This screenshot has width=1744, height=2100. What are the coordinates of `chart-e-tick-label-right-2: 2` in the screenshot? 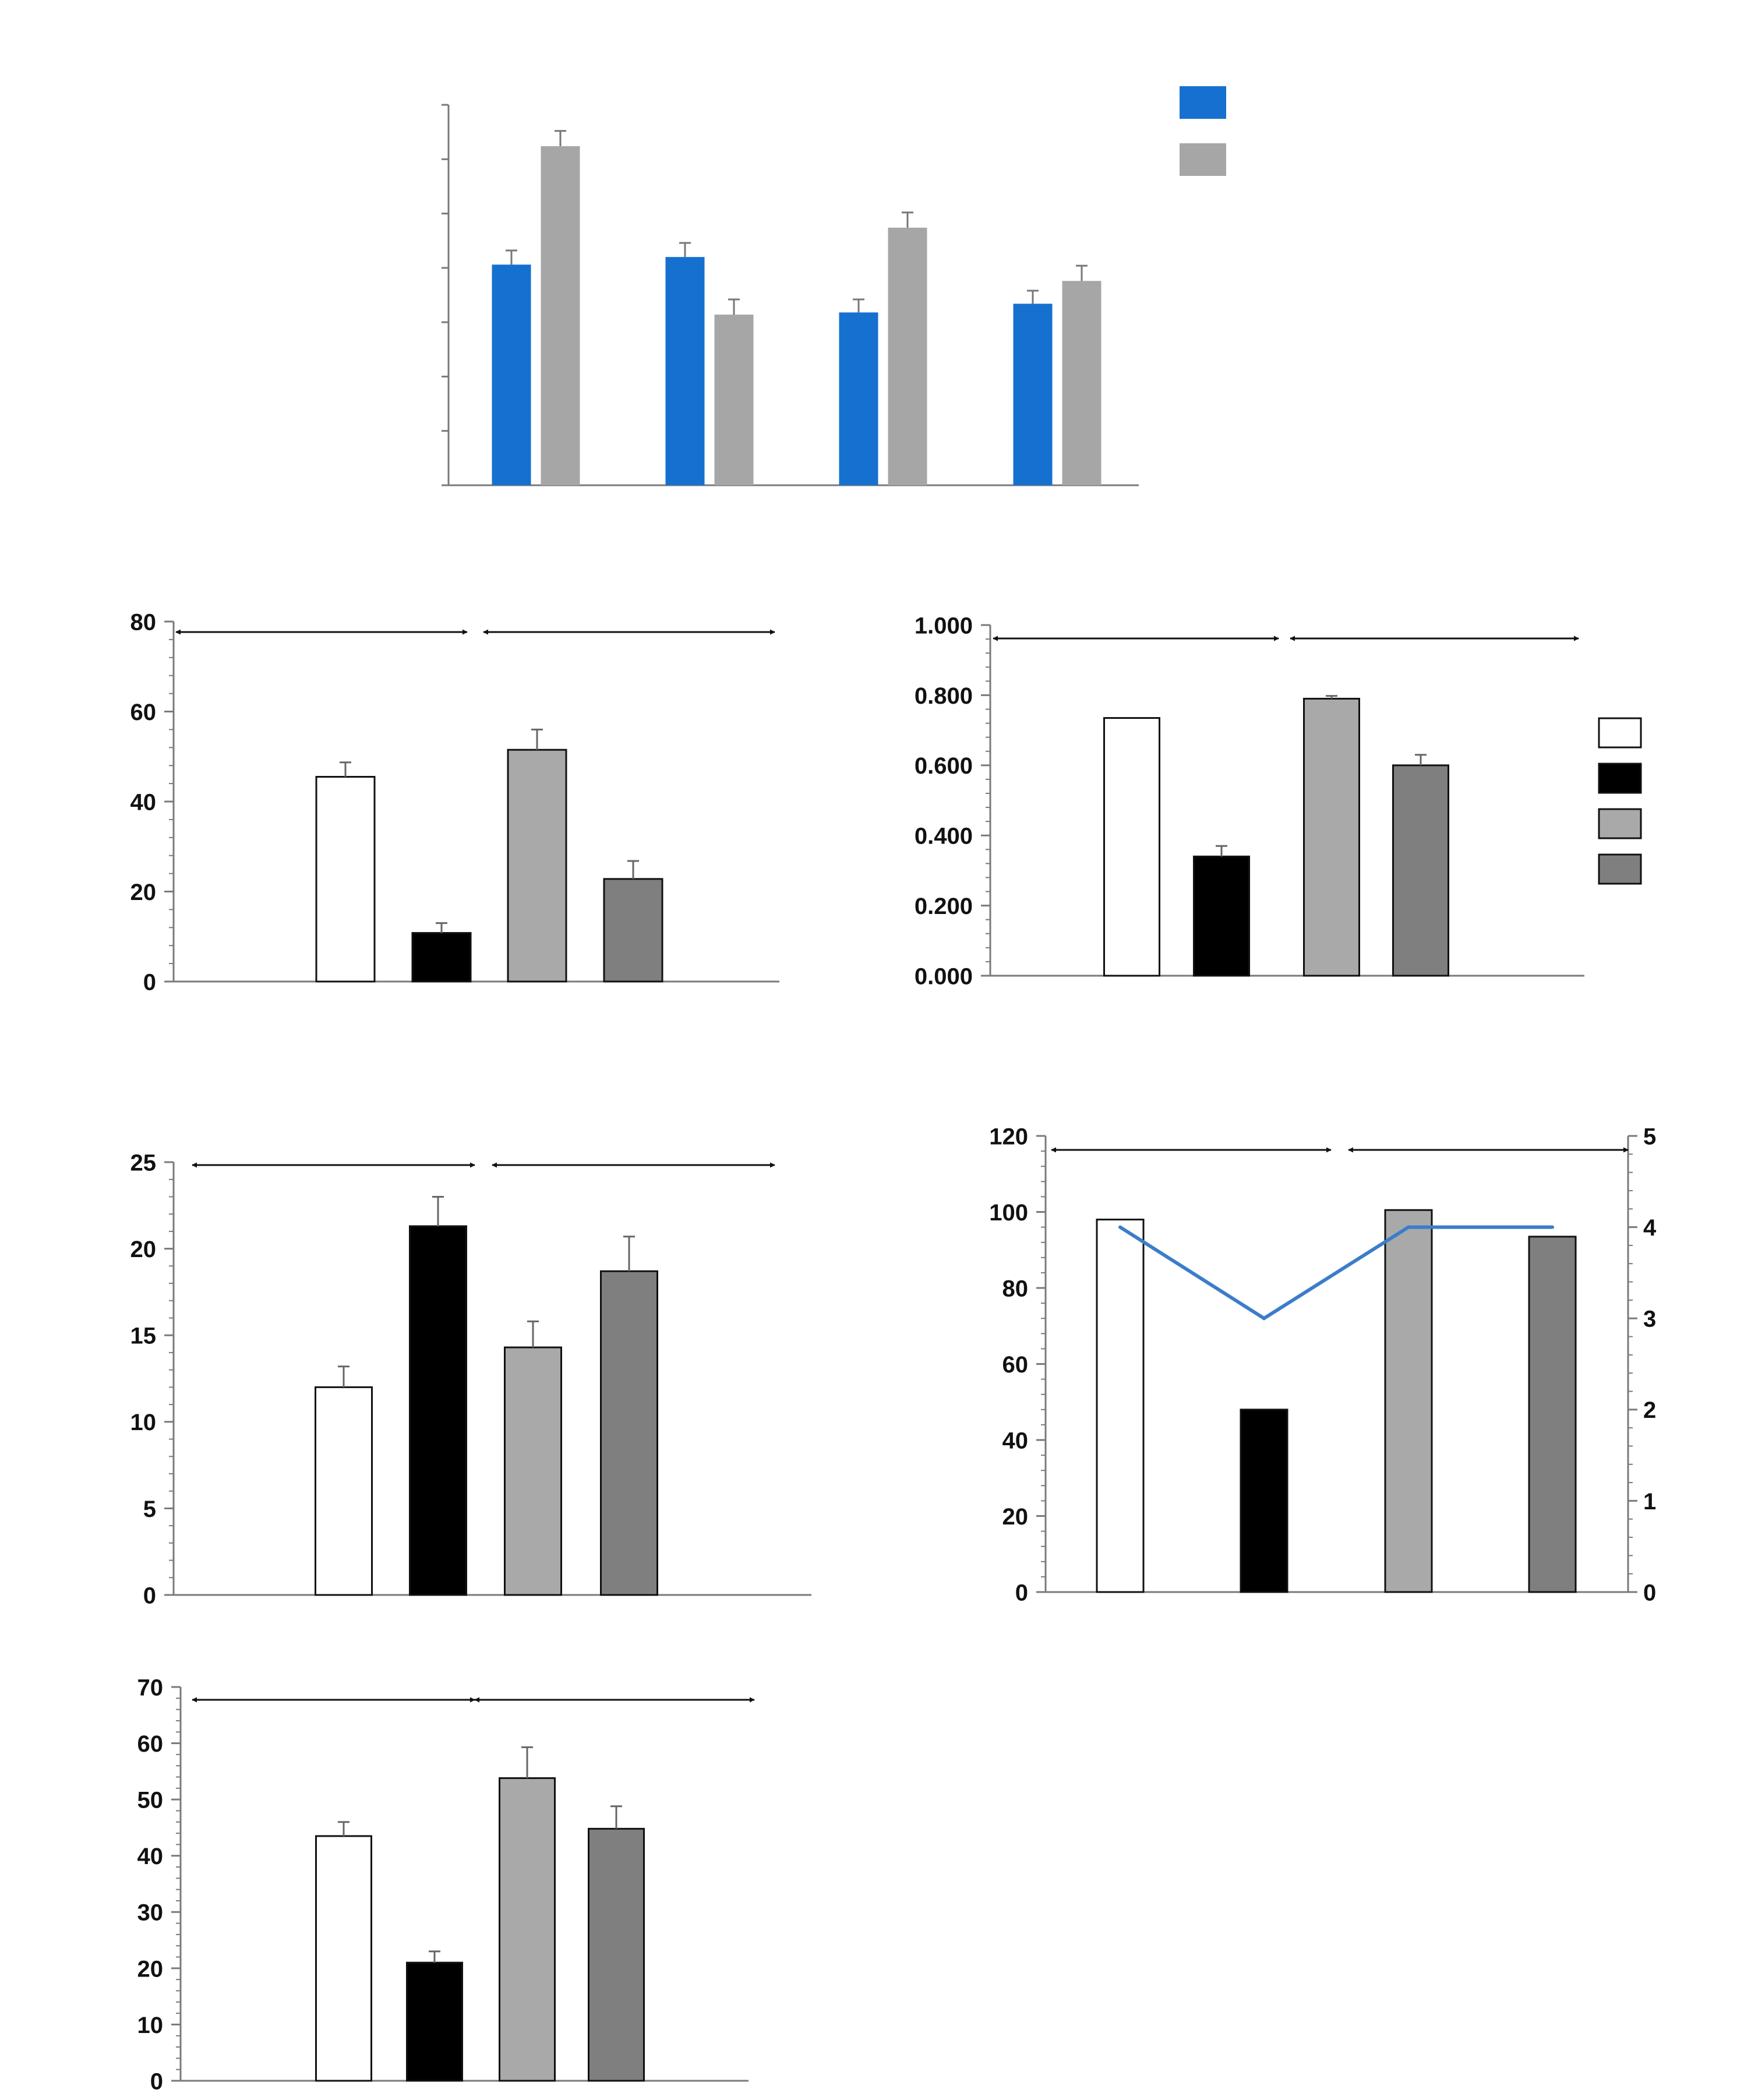 It's located at (1649, 1410).